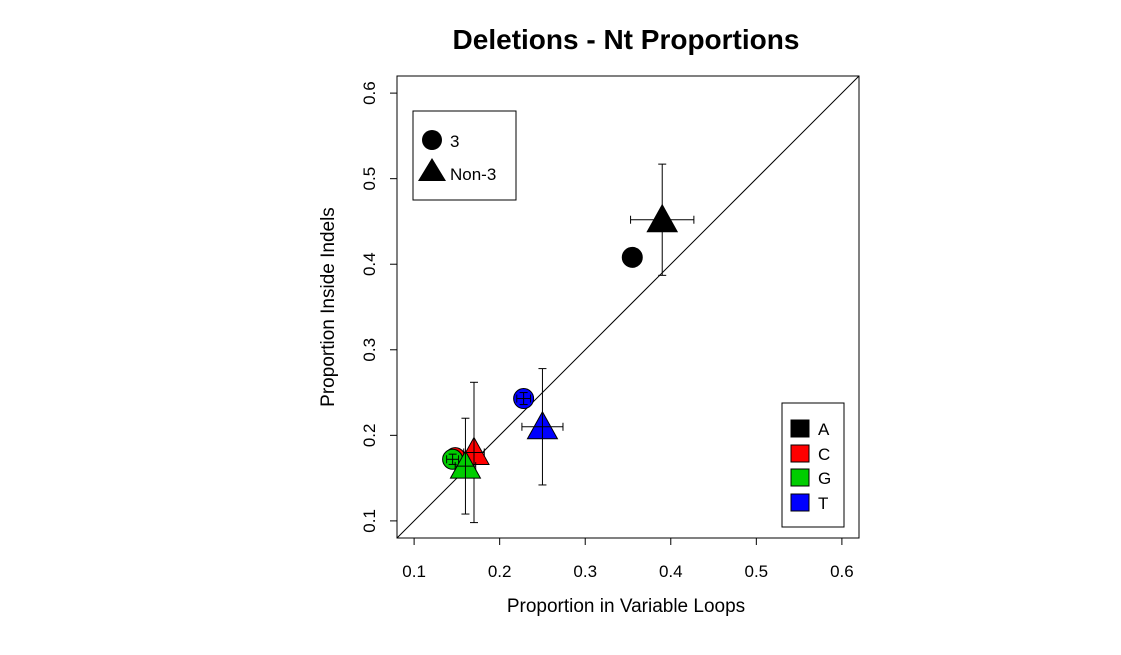  What do you see at coordinates (800, 477) in the screenshot?
I see `legend-swatch-g` at bounding box center [800, 477].